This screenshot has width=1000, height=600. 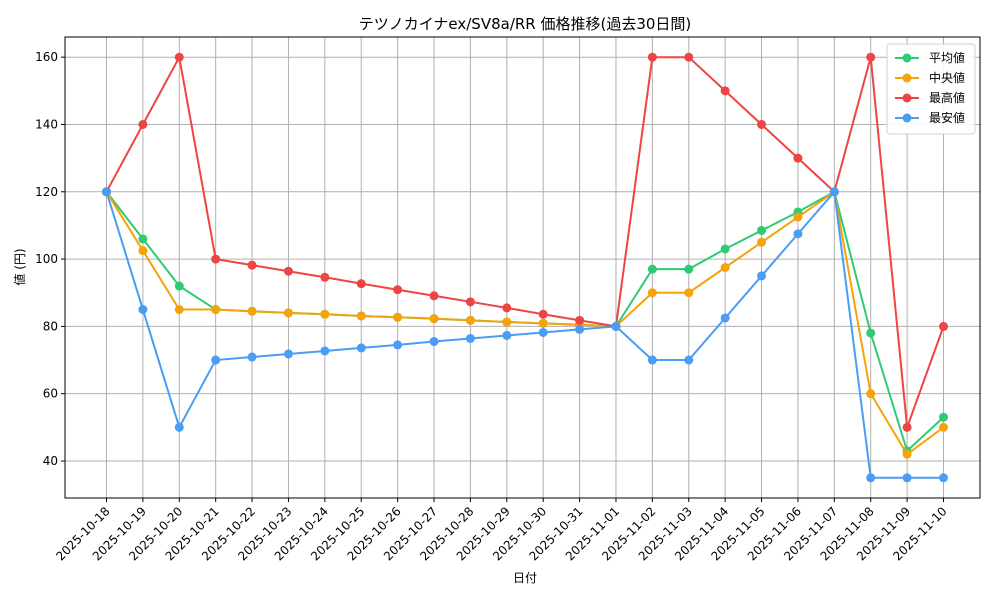 I want to click on legend-box, so click(x=931, y=89).